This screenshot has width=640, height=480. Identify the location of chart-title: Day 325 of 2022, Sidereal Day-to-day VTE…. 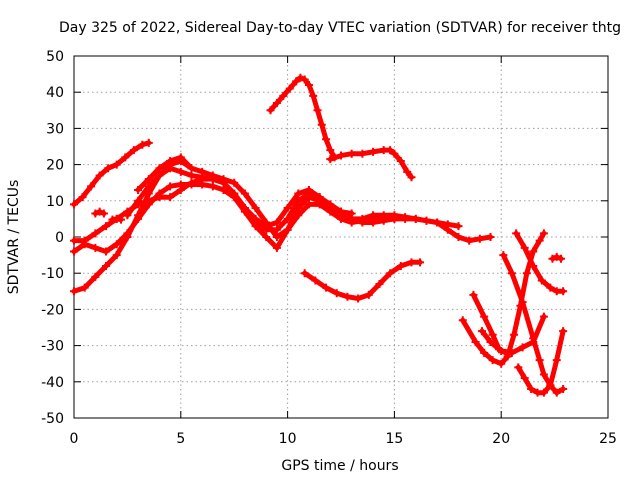
(340, 28).